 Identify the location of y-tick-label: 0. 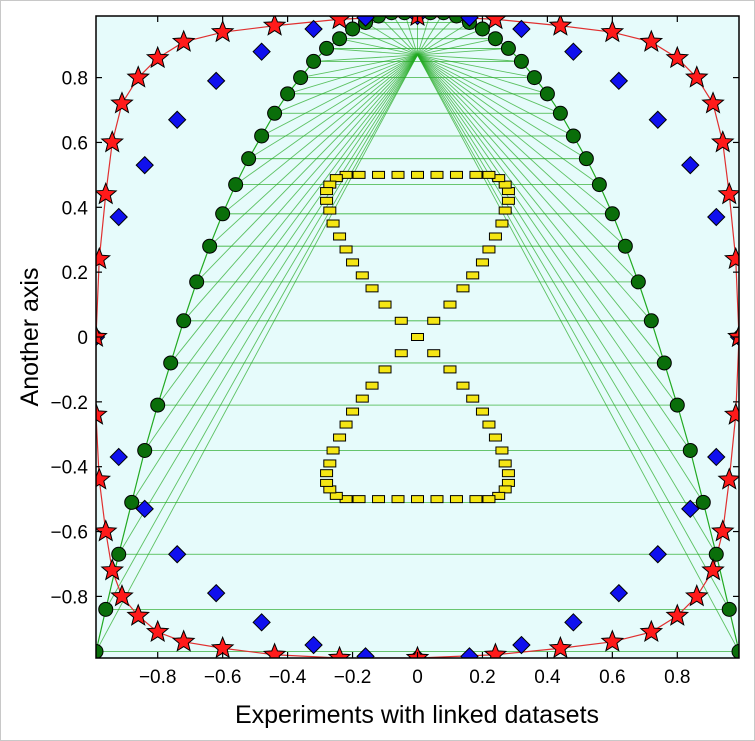
(82, 338).